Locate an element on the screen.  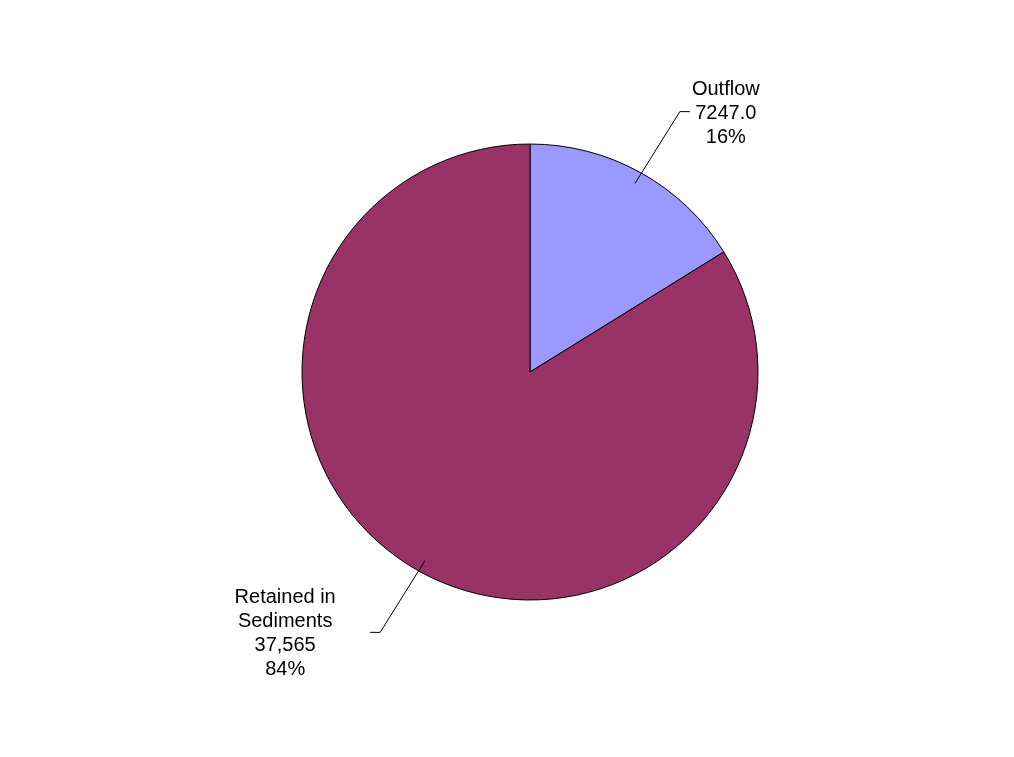
slice-label: Retained in Sediments is located at coordinates (285, 608).